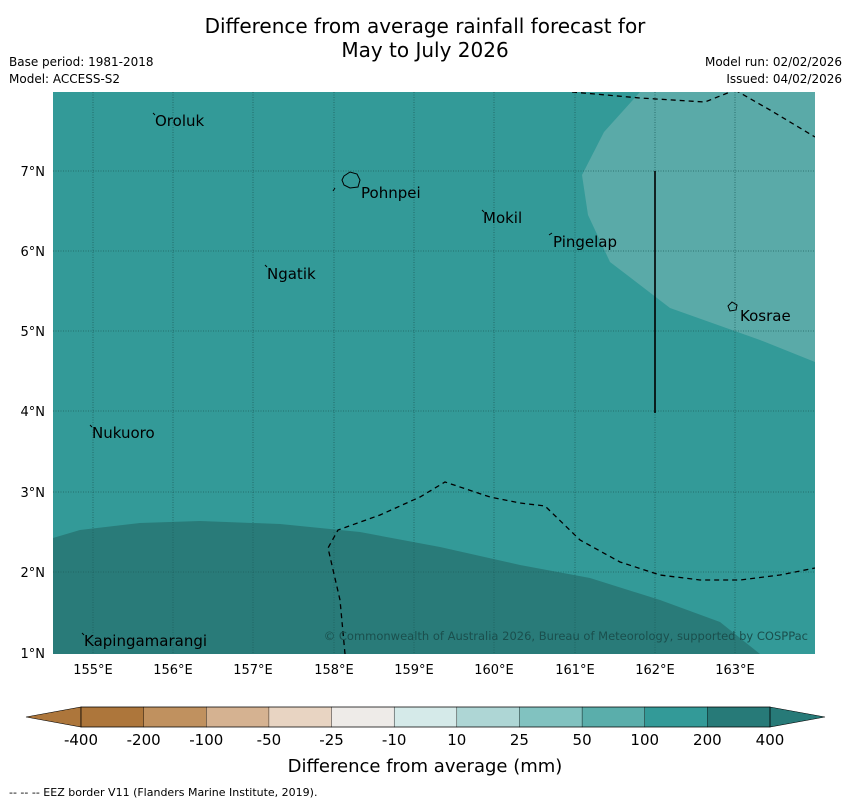 The width and height of the screenshot is (850, 804). I want to click on lon-label: 159°E, so click(414, 670).